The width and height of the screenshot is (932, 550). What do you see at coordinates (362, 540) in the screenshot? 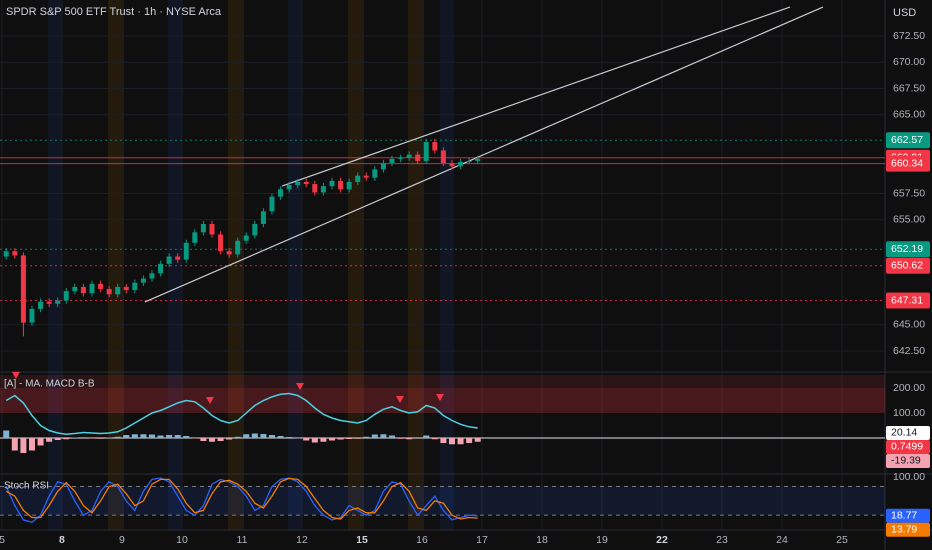
I see `x-tick-label: 15` at bounding box center [362, 540].